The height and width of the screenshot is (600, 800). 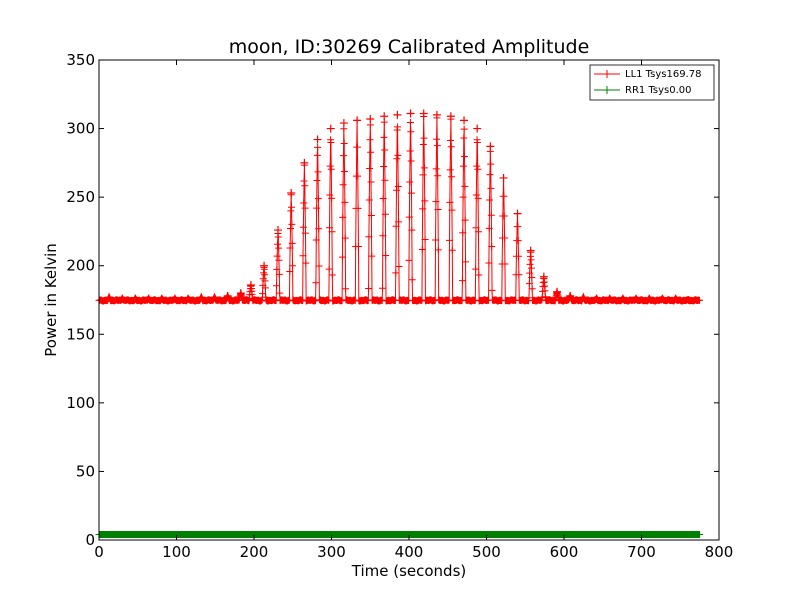 What do you see at coordinates (80, 334) in the screenshot?
I see `y-tick-label: 150` at bounding box center [80, 334].